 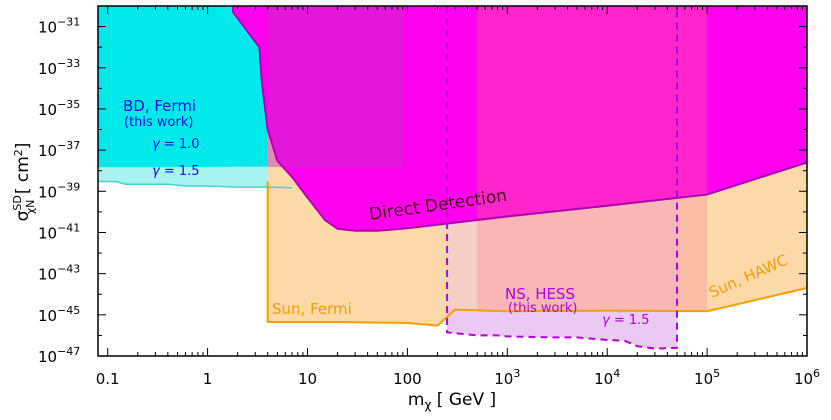 What do you see at coordinates (176, 171) in the screenshot?
I see `annotation-bd-gamma15: γ = 1.5` at bounding box center [176, 171].